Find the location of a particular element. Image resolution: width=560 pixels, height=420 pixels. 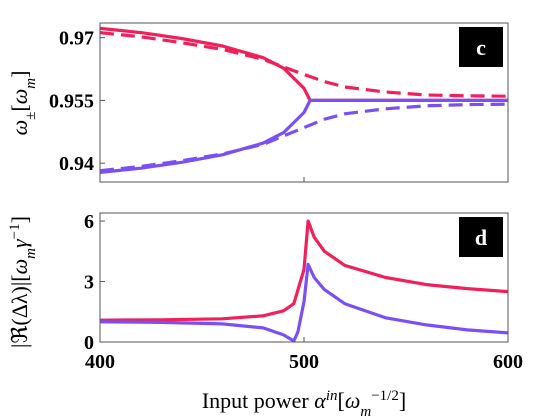

y-tick-label: 0.955 is located at coordinates (71, 101).